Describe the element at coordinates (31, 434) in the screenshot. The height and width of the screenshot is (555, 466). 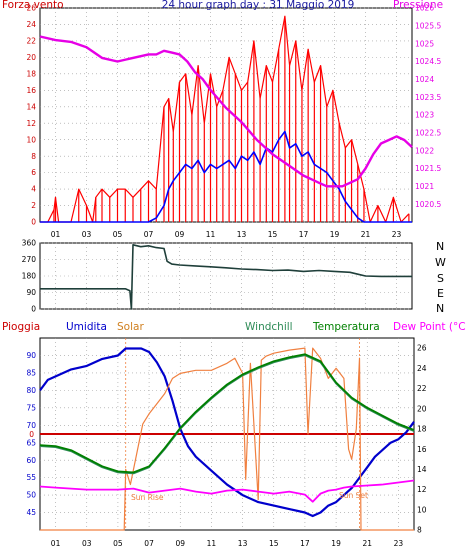
I see `rain-axis-tick-0: 0` at that location.